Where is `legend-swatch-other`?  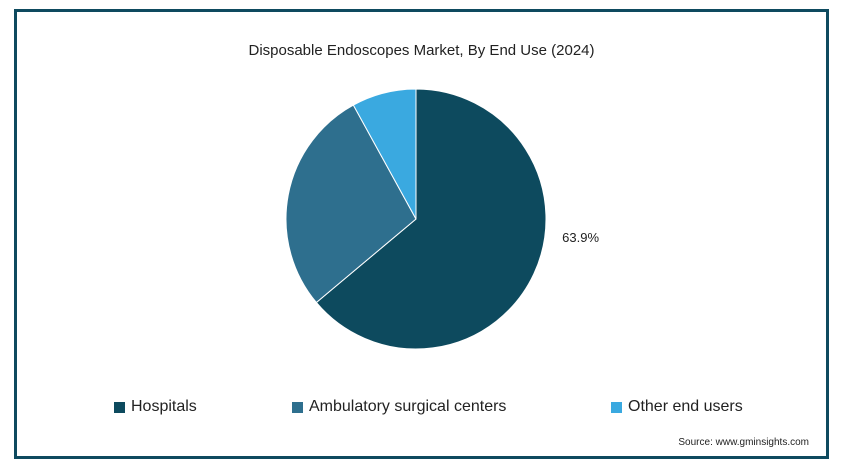
legend-swatch-other is located at coordinates (616, 407).